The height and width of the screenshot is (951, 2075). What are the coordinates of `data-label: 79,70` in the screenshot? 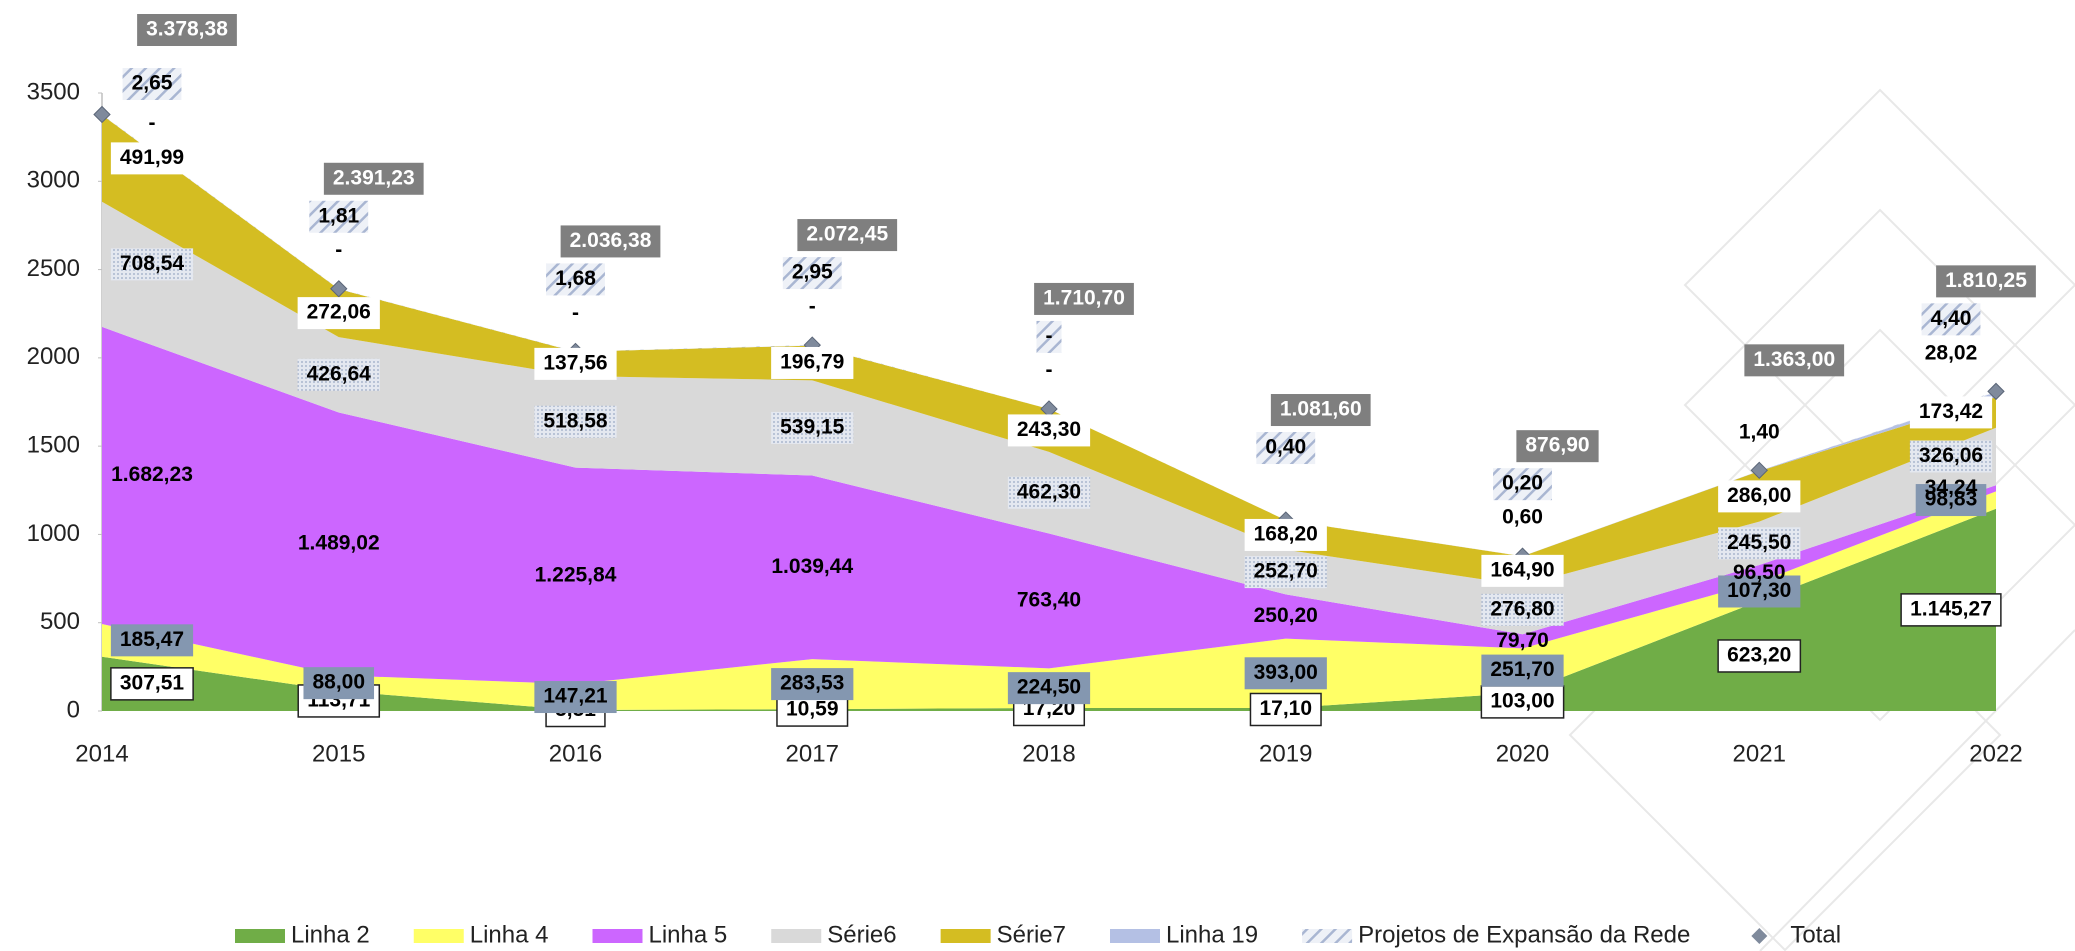 It's located at (1522, 640).